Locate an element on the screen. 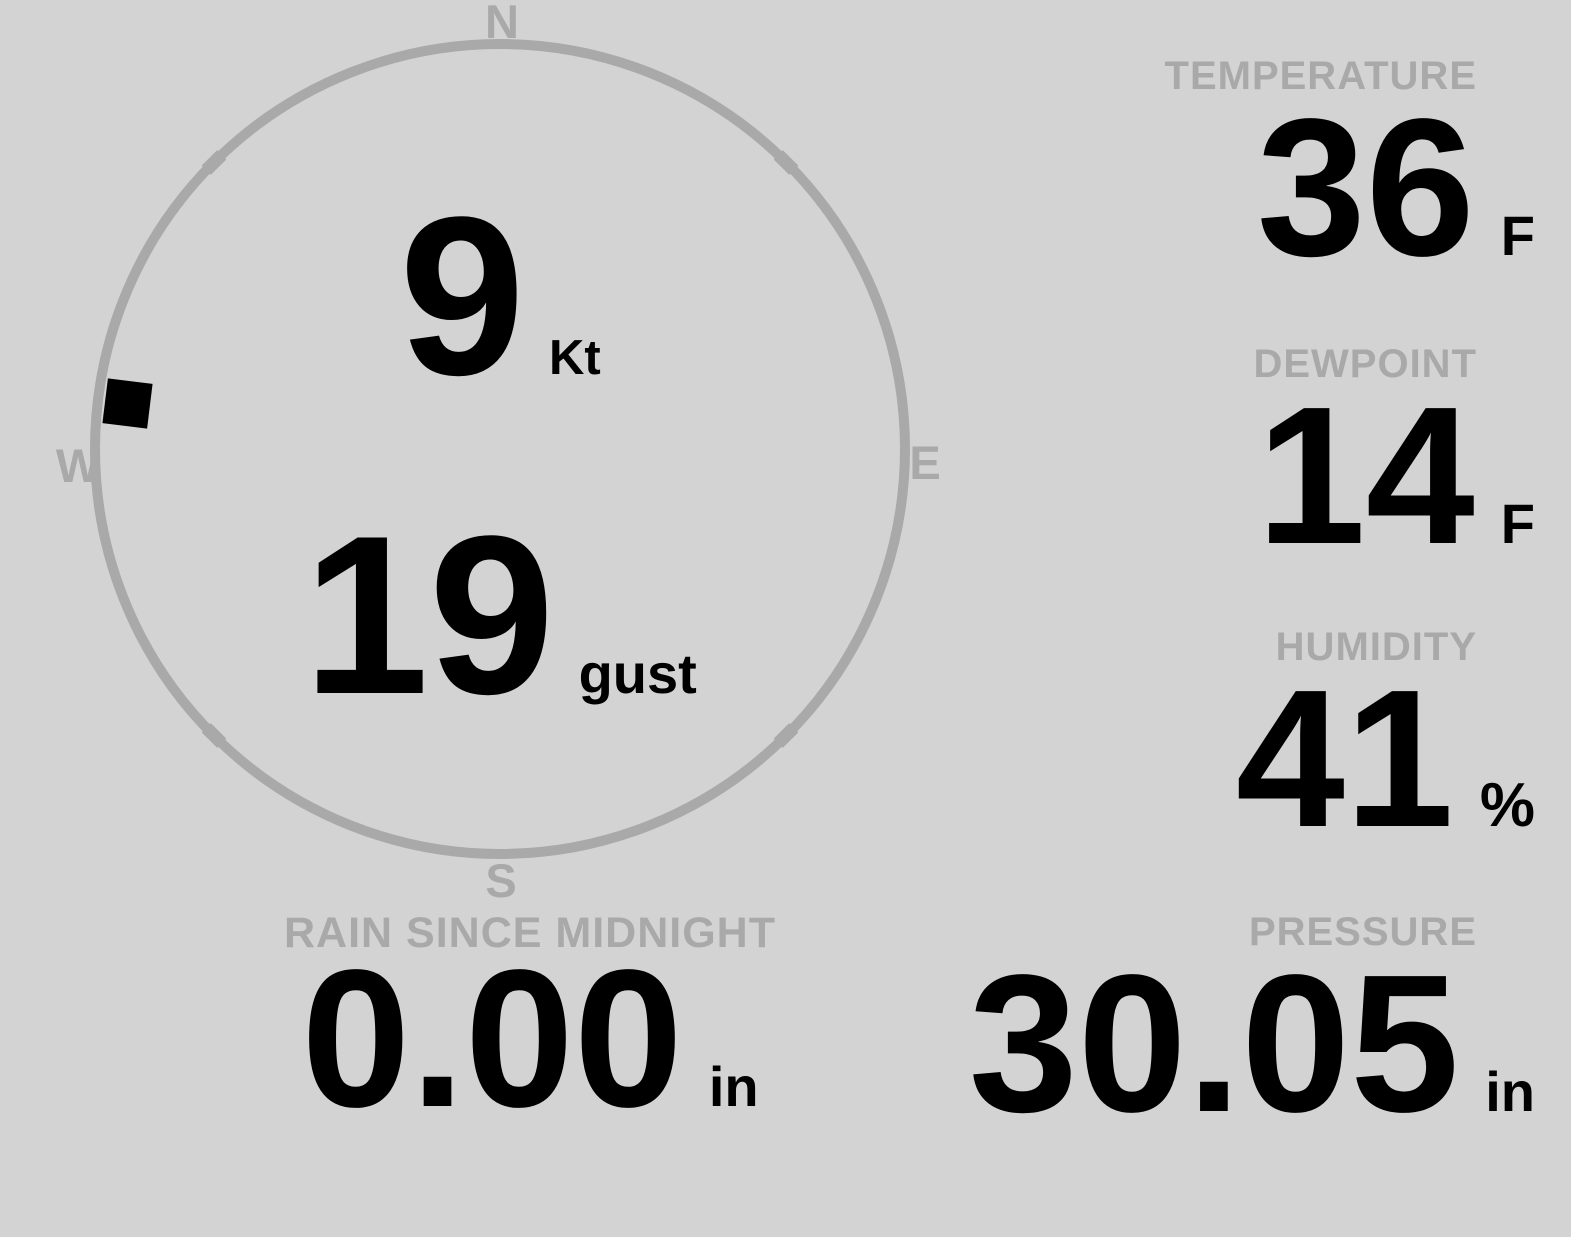 The height and width of the screenshot is (1237, 1571). temperature-unit: F is located at coordinates (1517, 235).